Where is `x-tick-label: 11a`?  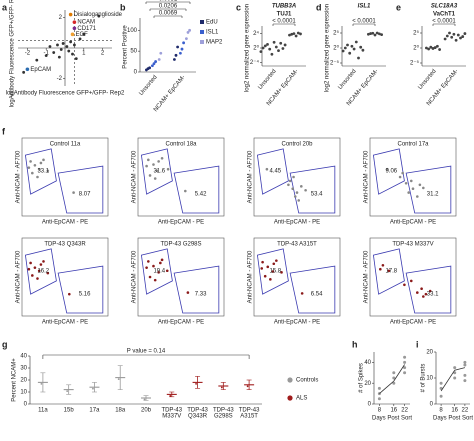
x-tick-label: 11a is located at coordinates (43, 411).